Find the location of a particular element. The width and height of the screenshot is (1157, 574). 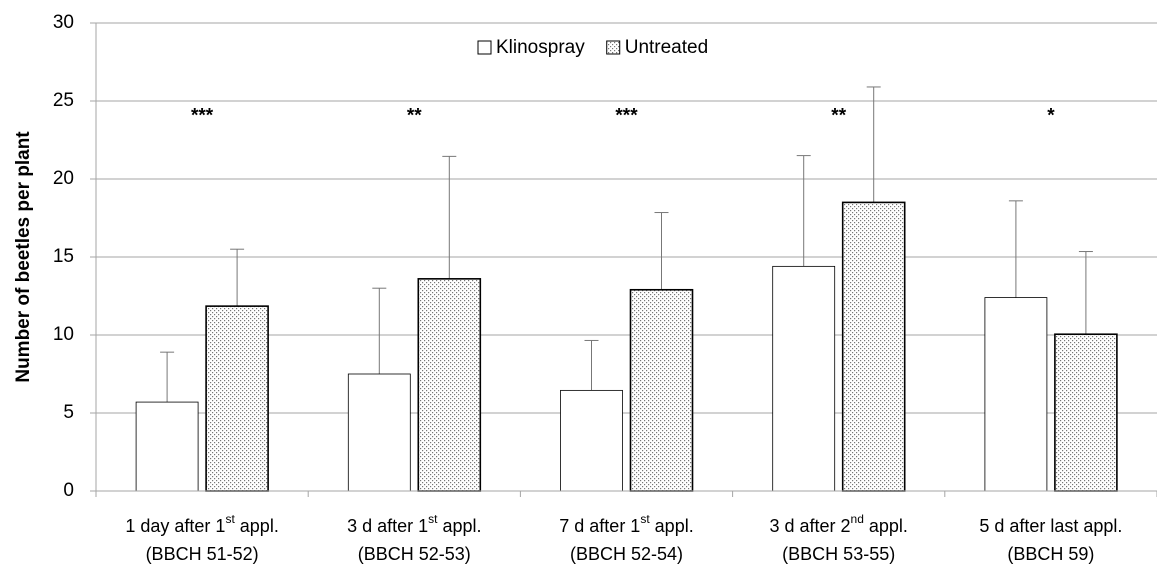

y-tick-label: 10 is located at coordinates (63, 334).